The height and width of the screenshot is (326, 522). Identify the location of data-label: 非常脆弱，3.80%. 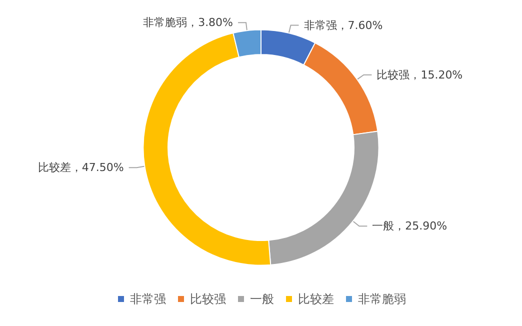
(188, 23).